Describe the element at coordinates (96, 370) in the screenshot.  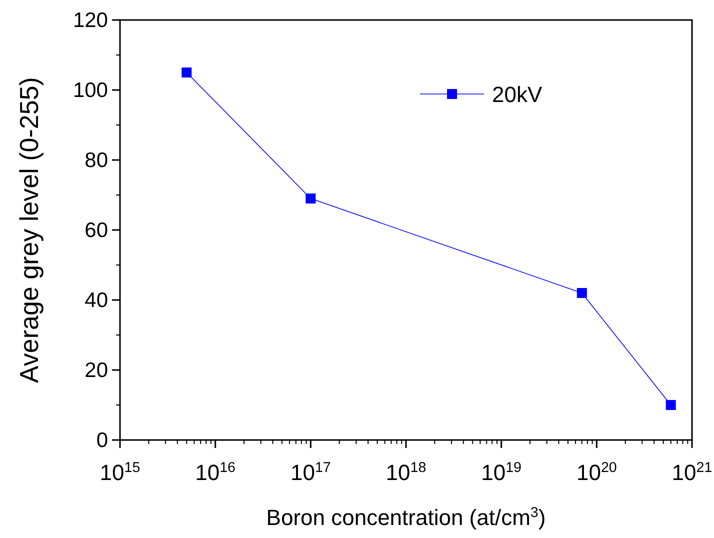
I see `y-tick-label: 20` at that location.